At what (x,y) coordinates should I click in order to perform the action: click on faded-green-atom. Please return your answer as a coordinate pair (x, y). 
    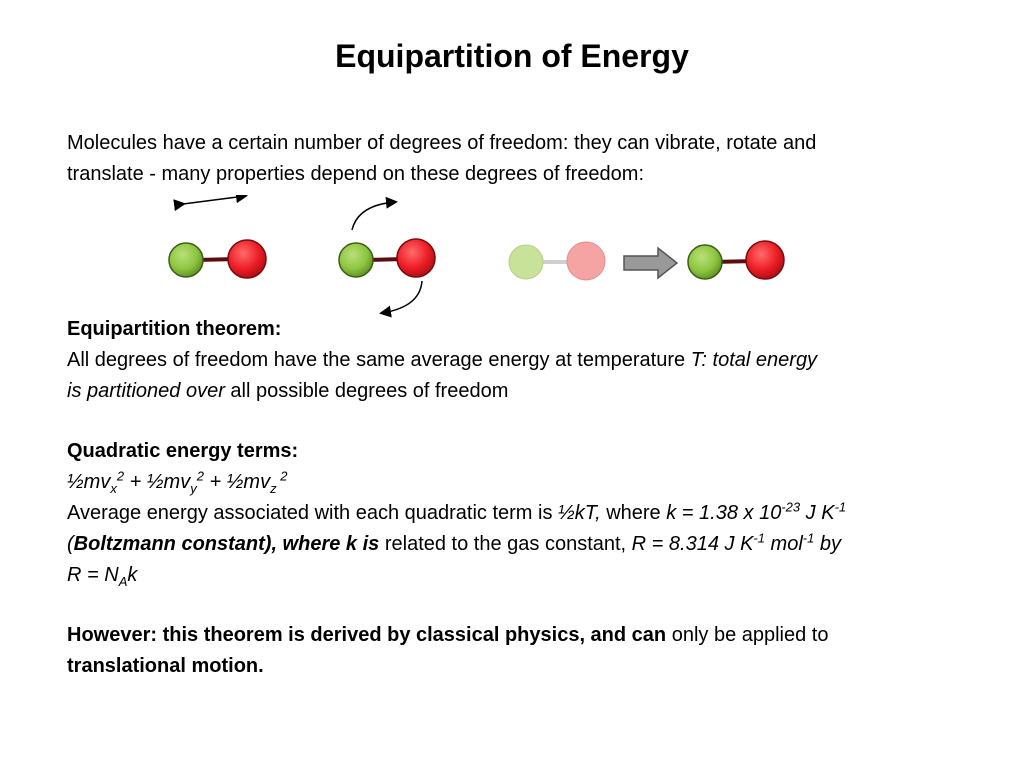
    Looking at the image, I should click on (526, 262).